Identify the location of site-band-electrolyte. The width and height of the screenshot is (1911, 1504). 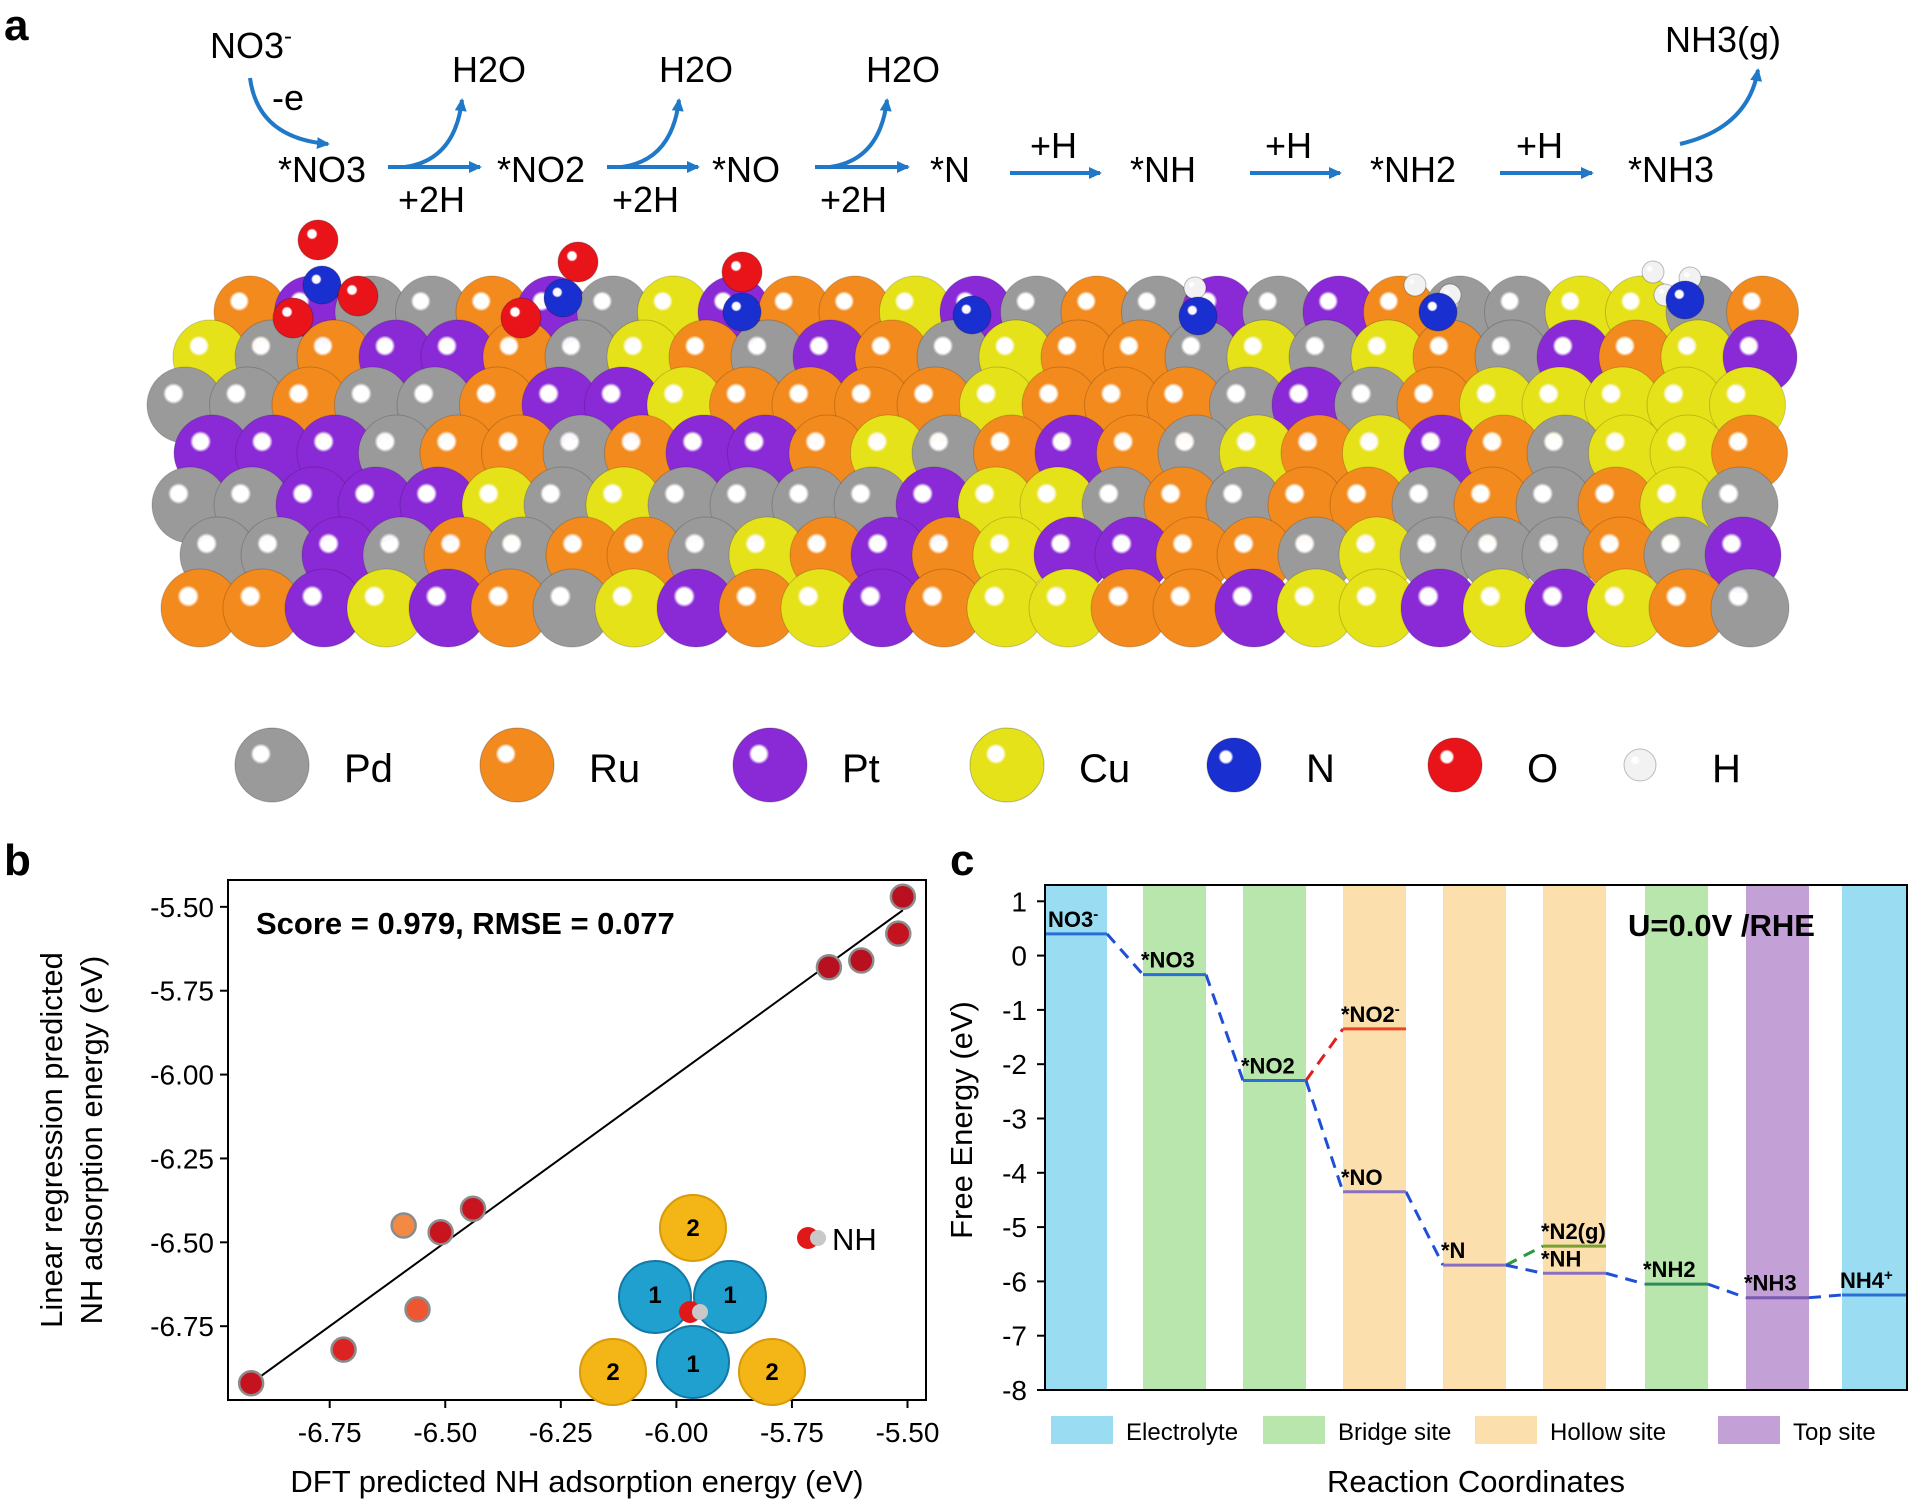
(1076, 1137).